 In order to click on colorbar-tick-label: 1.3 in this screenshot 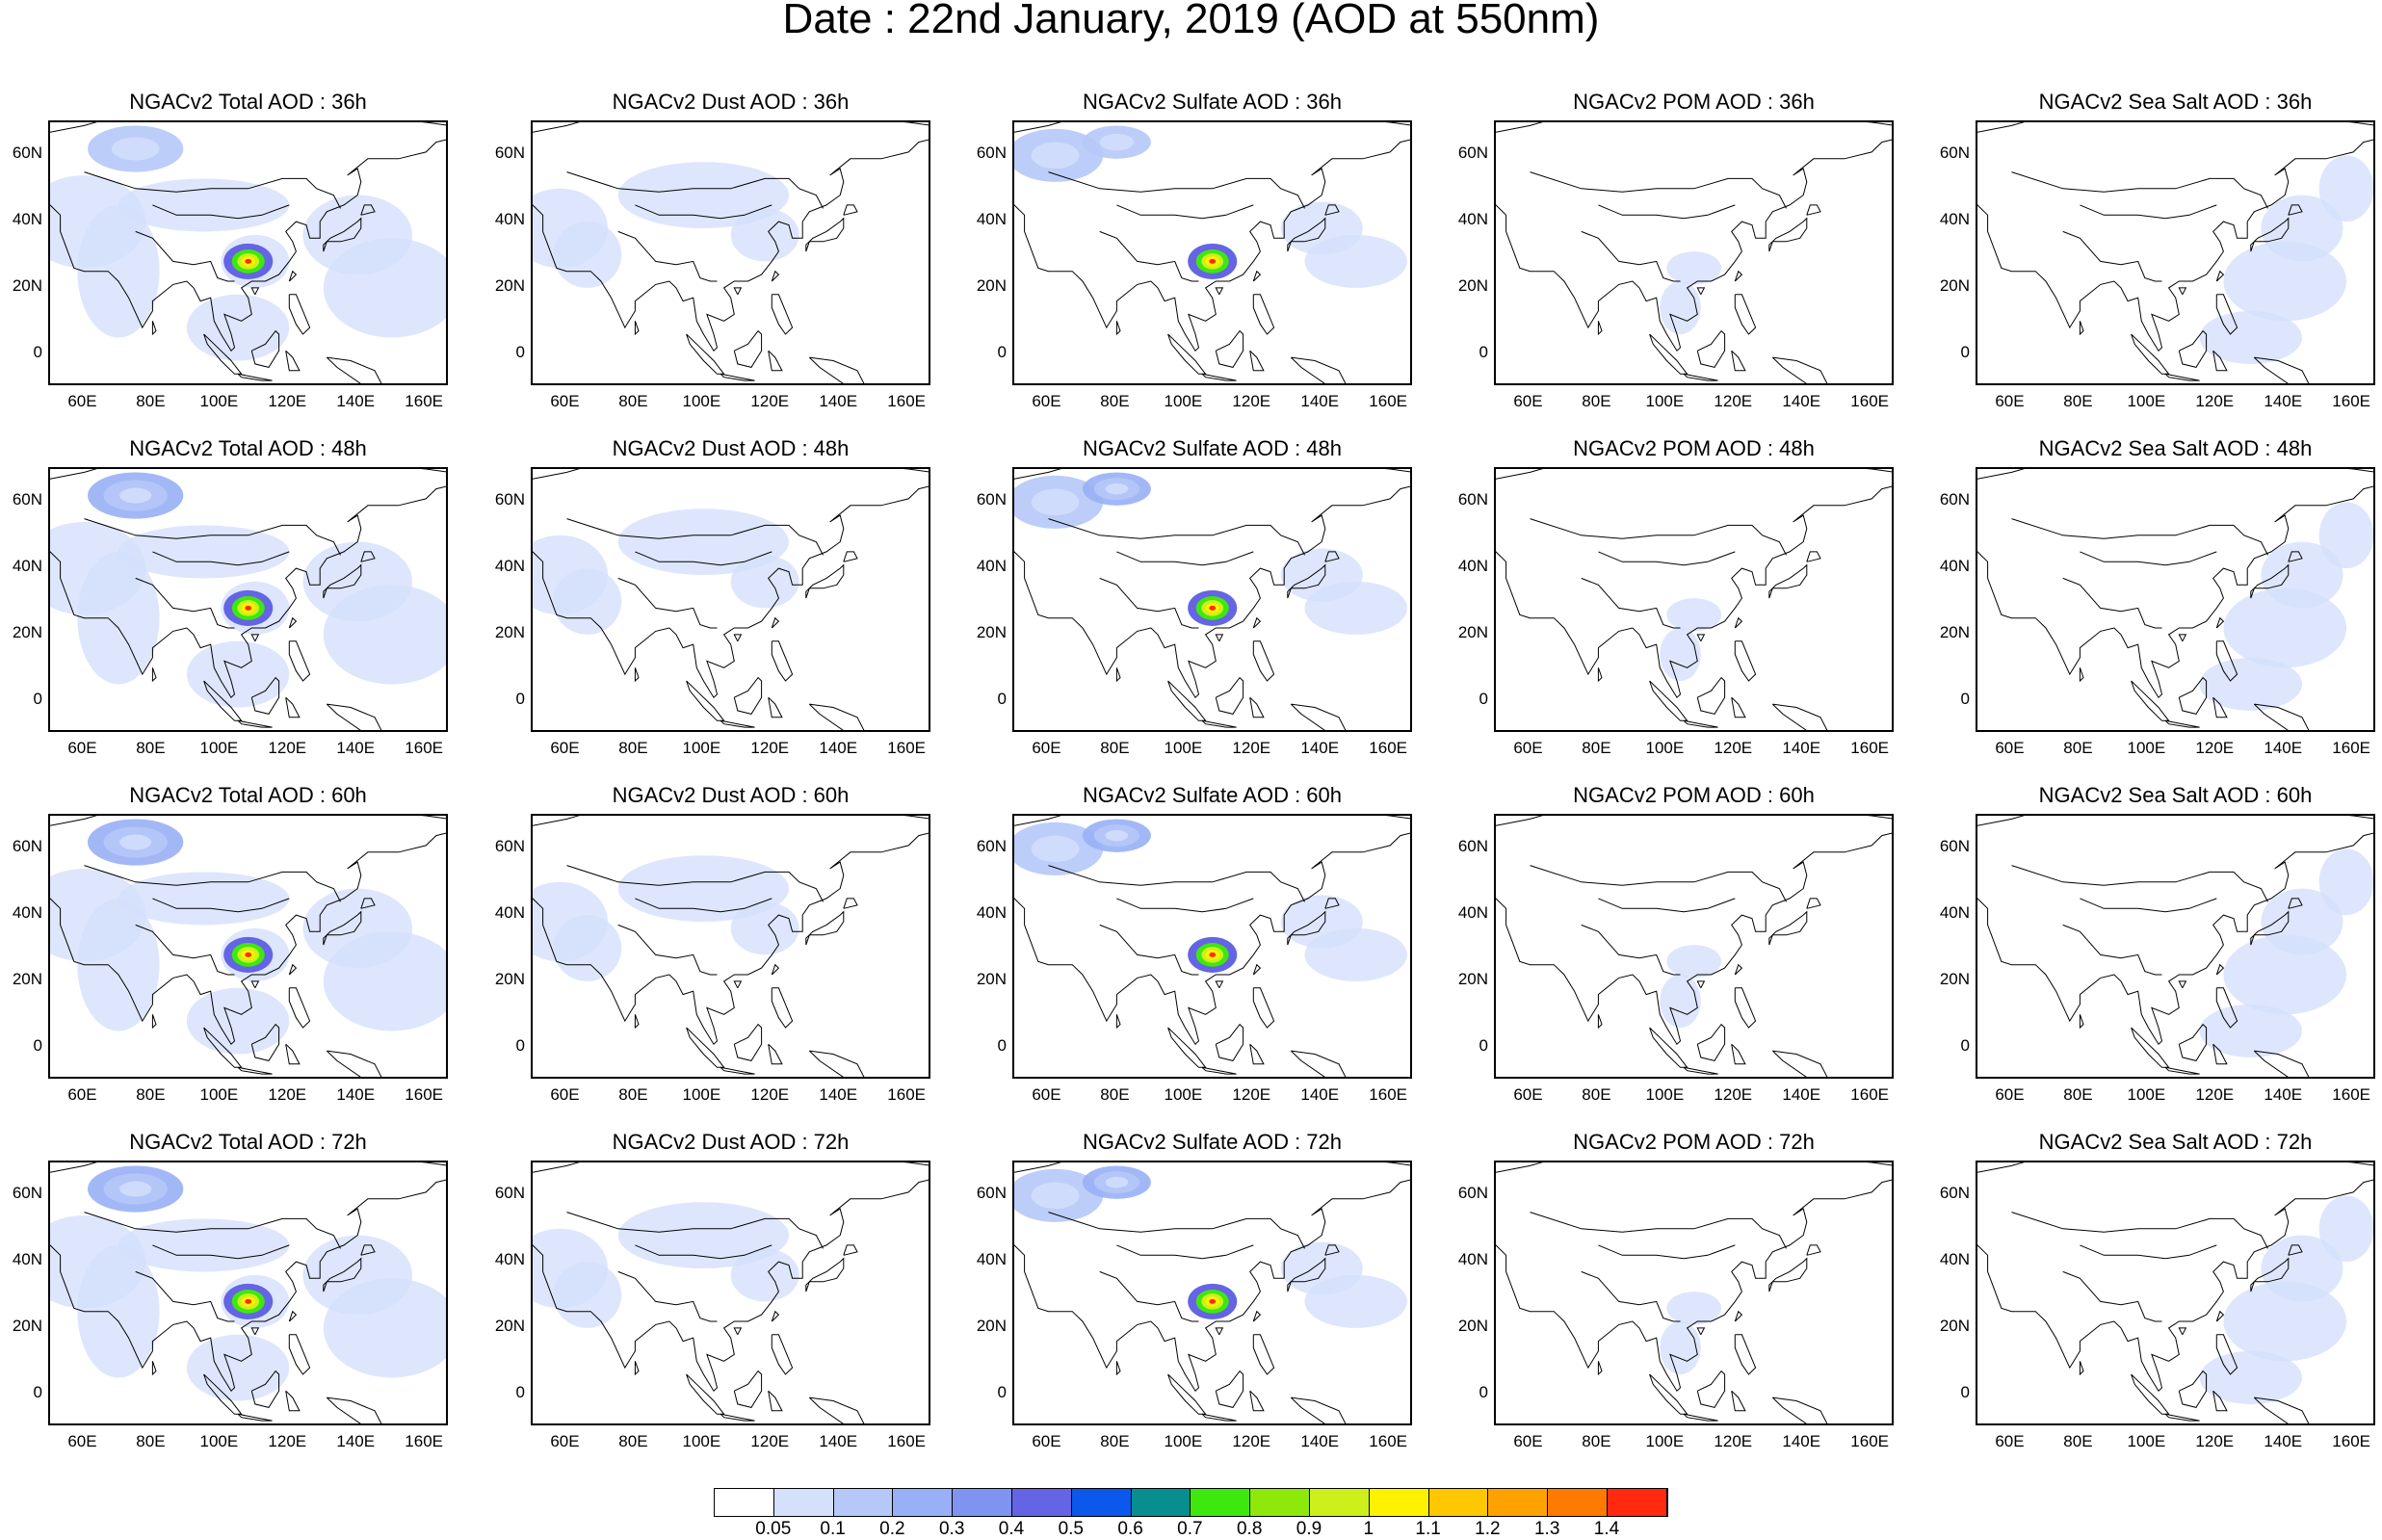, I will do `click(1546, 1529)`.